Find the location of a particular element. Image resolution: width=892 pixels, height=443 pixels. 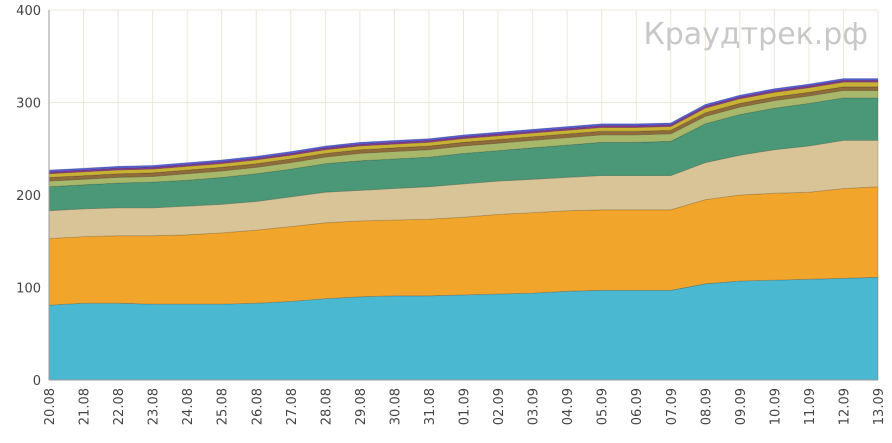

x-tick-label: 13.09 is located at coordinates (879, 406).